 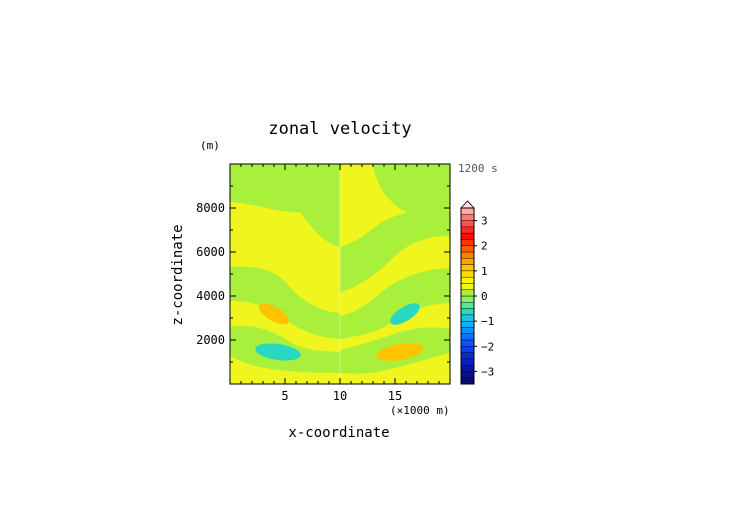 What do you see at coordinates (484, 296) in the screenshot?
I see `colorbar-tick-label-3: 0` at bounding box center [484, 296].